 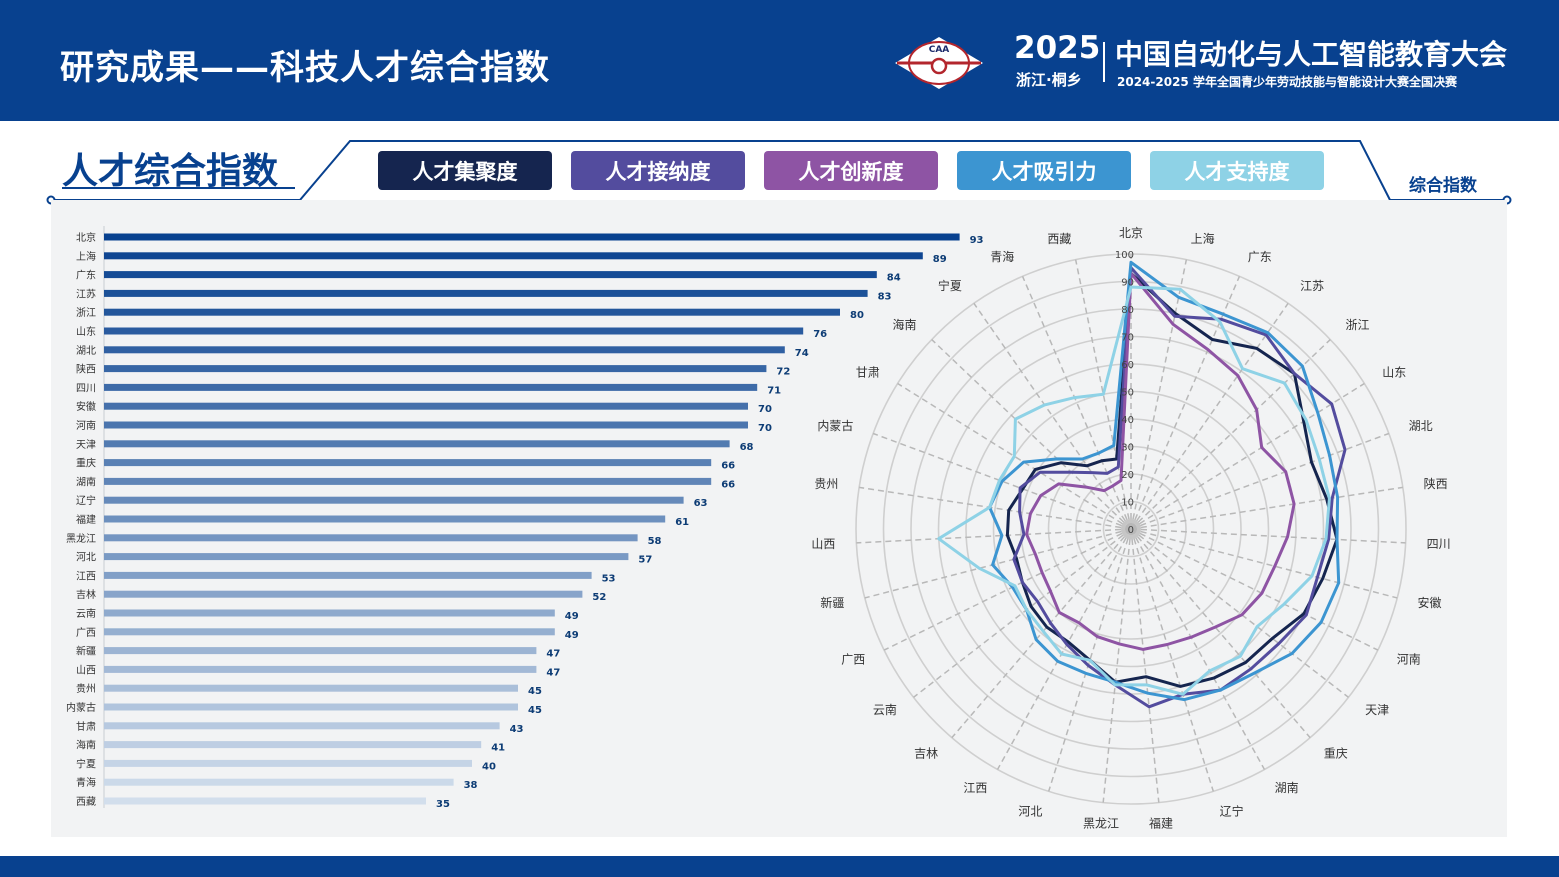 What do you see at coordinates (1358, 325) in the screenshot?
I see `radar-category-label: 浙江` at bounding box center [1358, 325].